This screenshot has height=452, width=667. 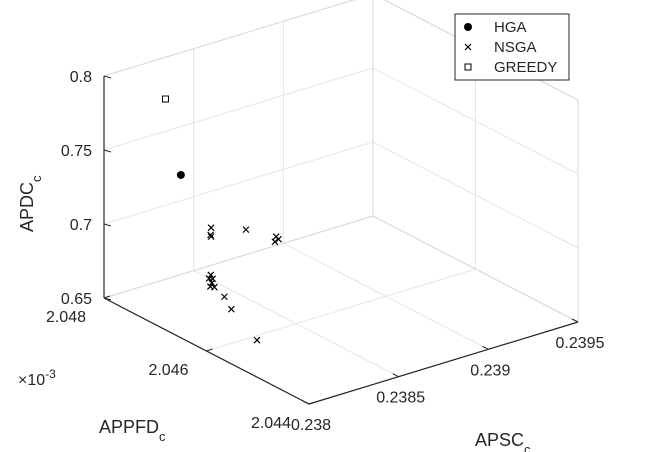 What do you see at coordinates (50, 374) in the screenshot?
I see `y-axis-exponent-power: -3` at bounding box center [50, 374].